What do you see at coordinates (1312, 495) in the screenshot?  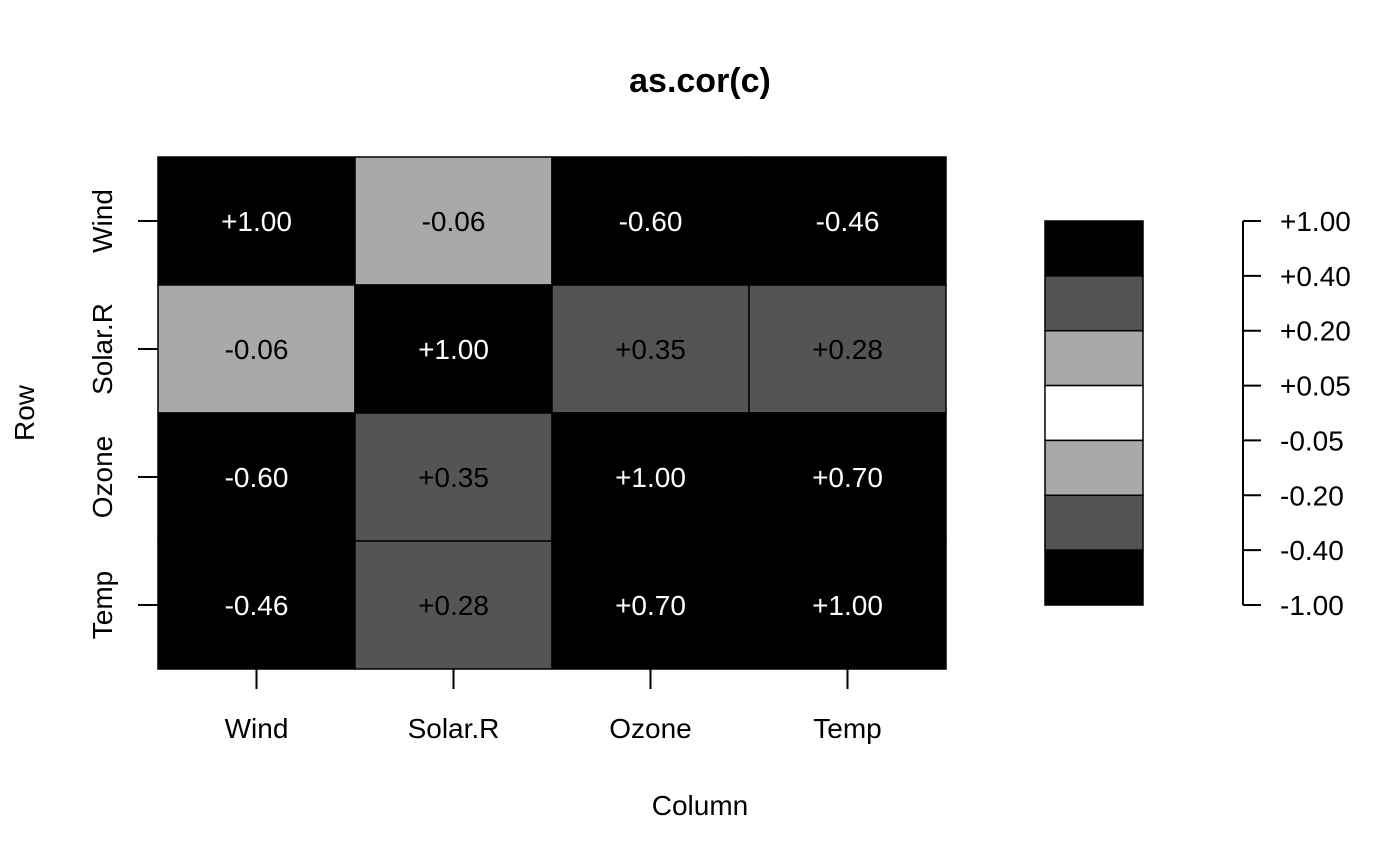 I see `color-key-label: -0.20` at bounding box center [1312, 495].